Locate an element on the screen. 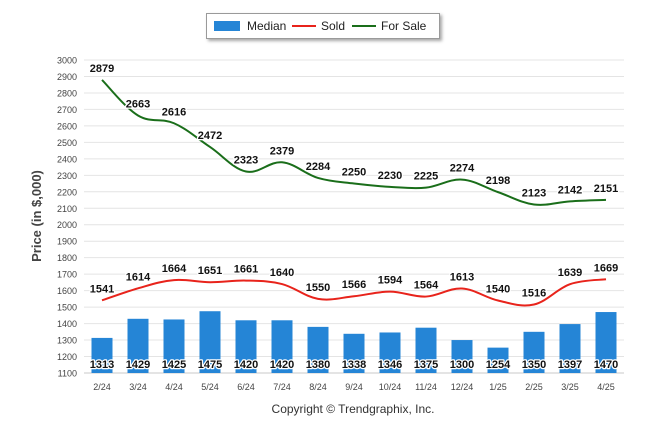 The image size is (646, 434). for-sale-value-label: 2284 is located at coordinates (318, 167).